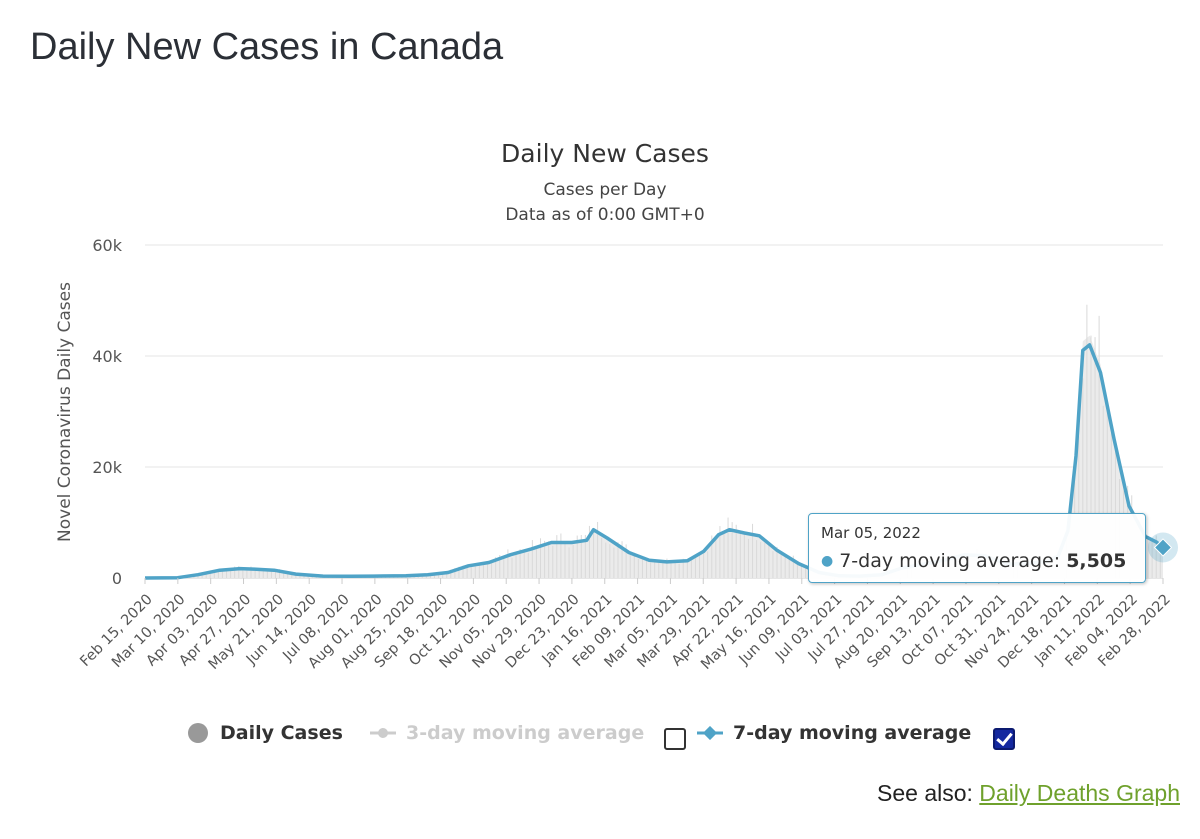 The image size is (1200, 839). Describe the element at coordinates (198, 733) in the screenshot. I see `circle-icon` at that location.